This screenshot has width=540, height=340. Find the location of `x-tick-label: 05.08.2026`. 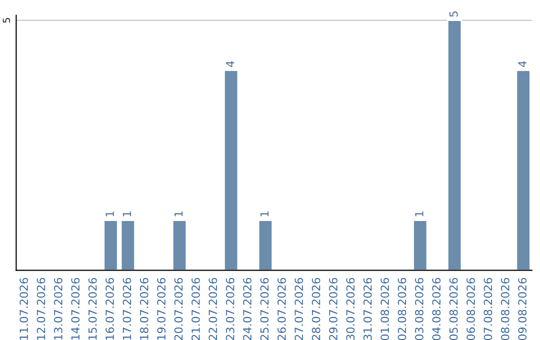

x-tick-label: 05.08.2026 is located at coordinates (453, 309).